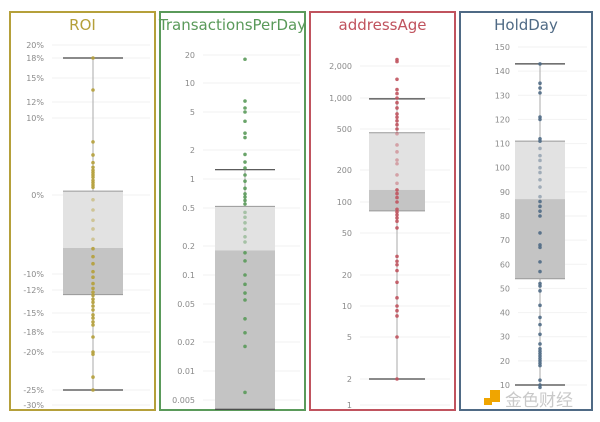 The height and width of the screenshot is (422, 600). I want to click on panel-title: addressAge, so click(383, 25).